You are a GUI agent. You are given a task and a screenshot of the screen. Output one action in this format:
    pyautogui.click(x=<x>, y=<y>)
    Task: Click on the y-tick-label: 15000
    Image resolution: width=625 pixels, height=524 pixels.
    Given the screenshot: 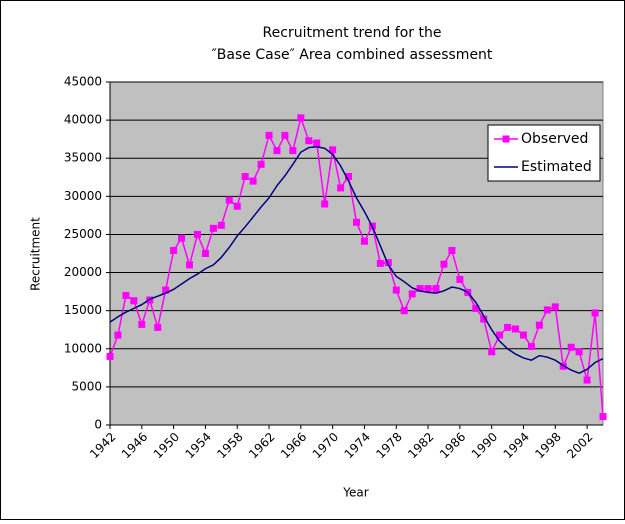 What is the action you would take?
    pyautogui.click(x=83, y=310)
    